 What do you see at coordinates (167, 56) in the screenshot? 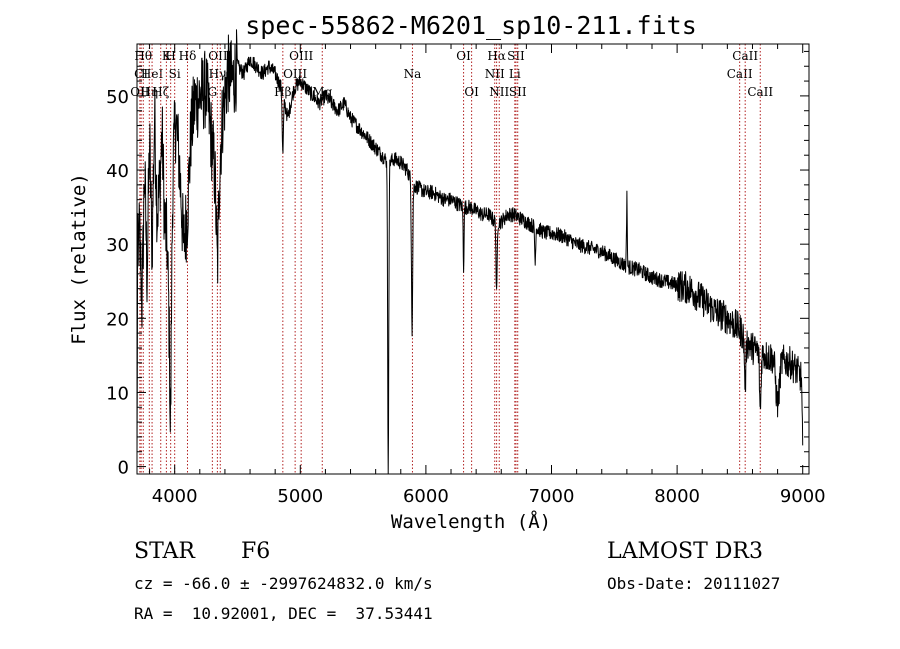
I see `line-marker-label: K` at bounding box center [167, 56].